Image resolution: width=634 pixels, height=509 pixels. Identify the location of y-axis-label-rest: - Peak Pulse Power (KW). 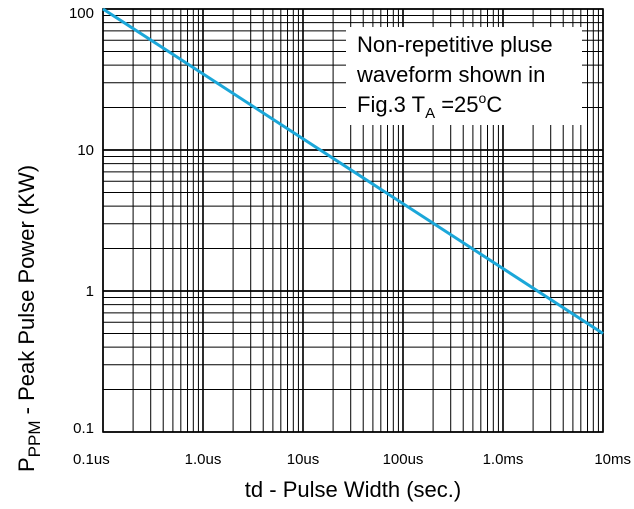
(26, 293).